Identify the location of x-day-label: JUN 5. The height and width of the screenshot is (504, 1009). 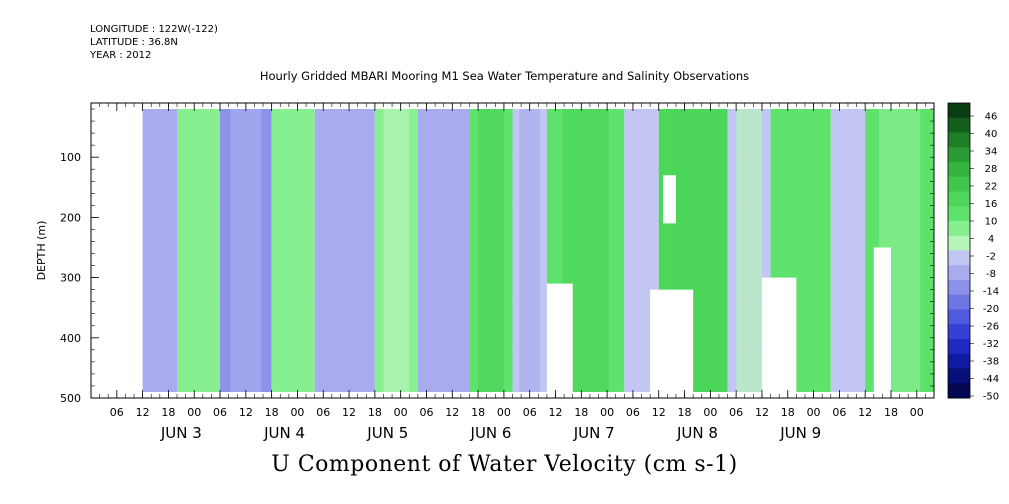
(387, 433).